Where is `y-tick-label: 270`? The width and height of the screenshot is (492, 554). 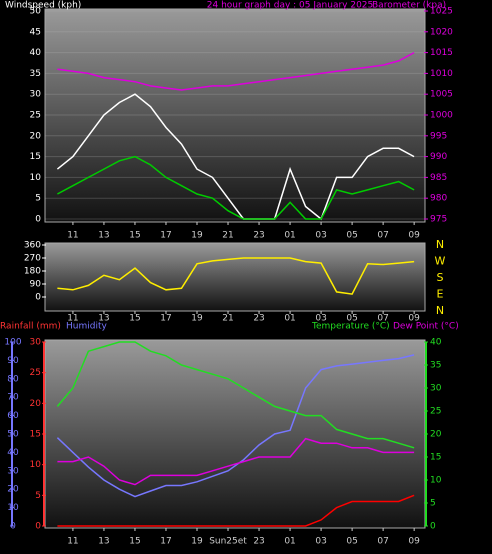
y-tick-label: 270 is located at coordinates (32, 259).